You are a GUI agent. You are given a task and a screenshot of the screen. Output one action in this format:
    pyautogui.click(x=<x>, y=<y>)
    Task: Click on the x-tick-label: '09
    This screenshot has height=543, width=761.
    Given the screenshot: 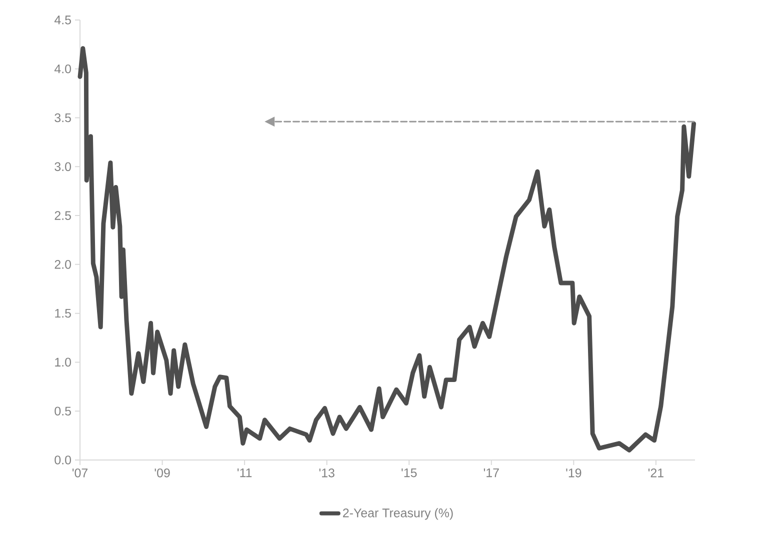 What is the action you would take?
    pyautogui.click(x=162, y=473)
    